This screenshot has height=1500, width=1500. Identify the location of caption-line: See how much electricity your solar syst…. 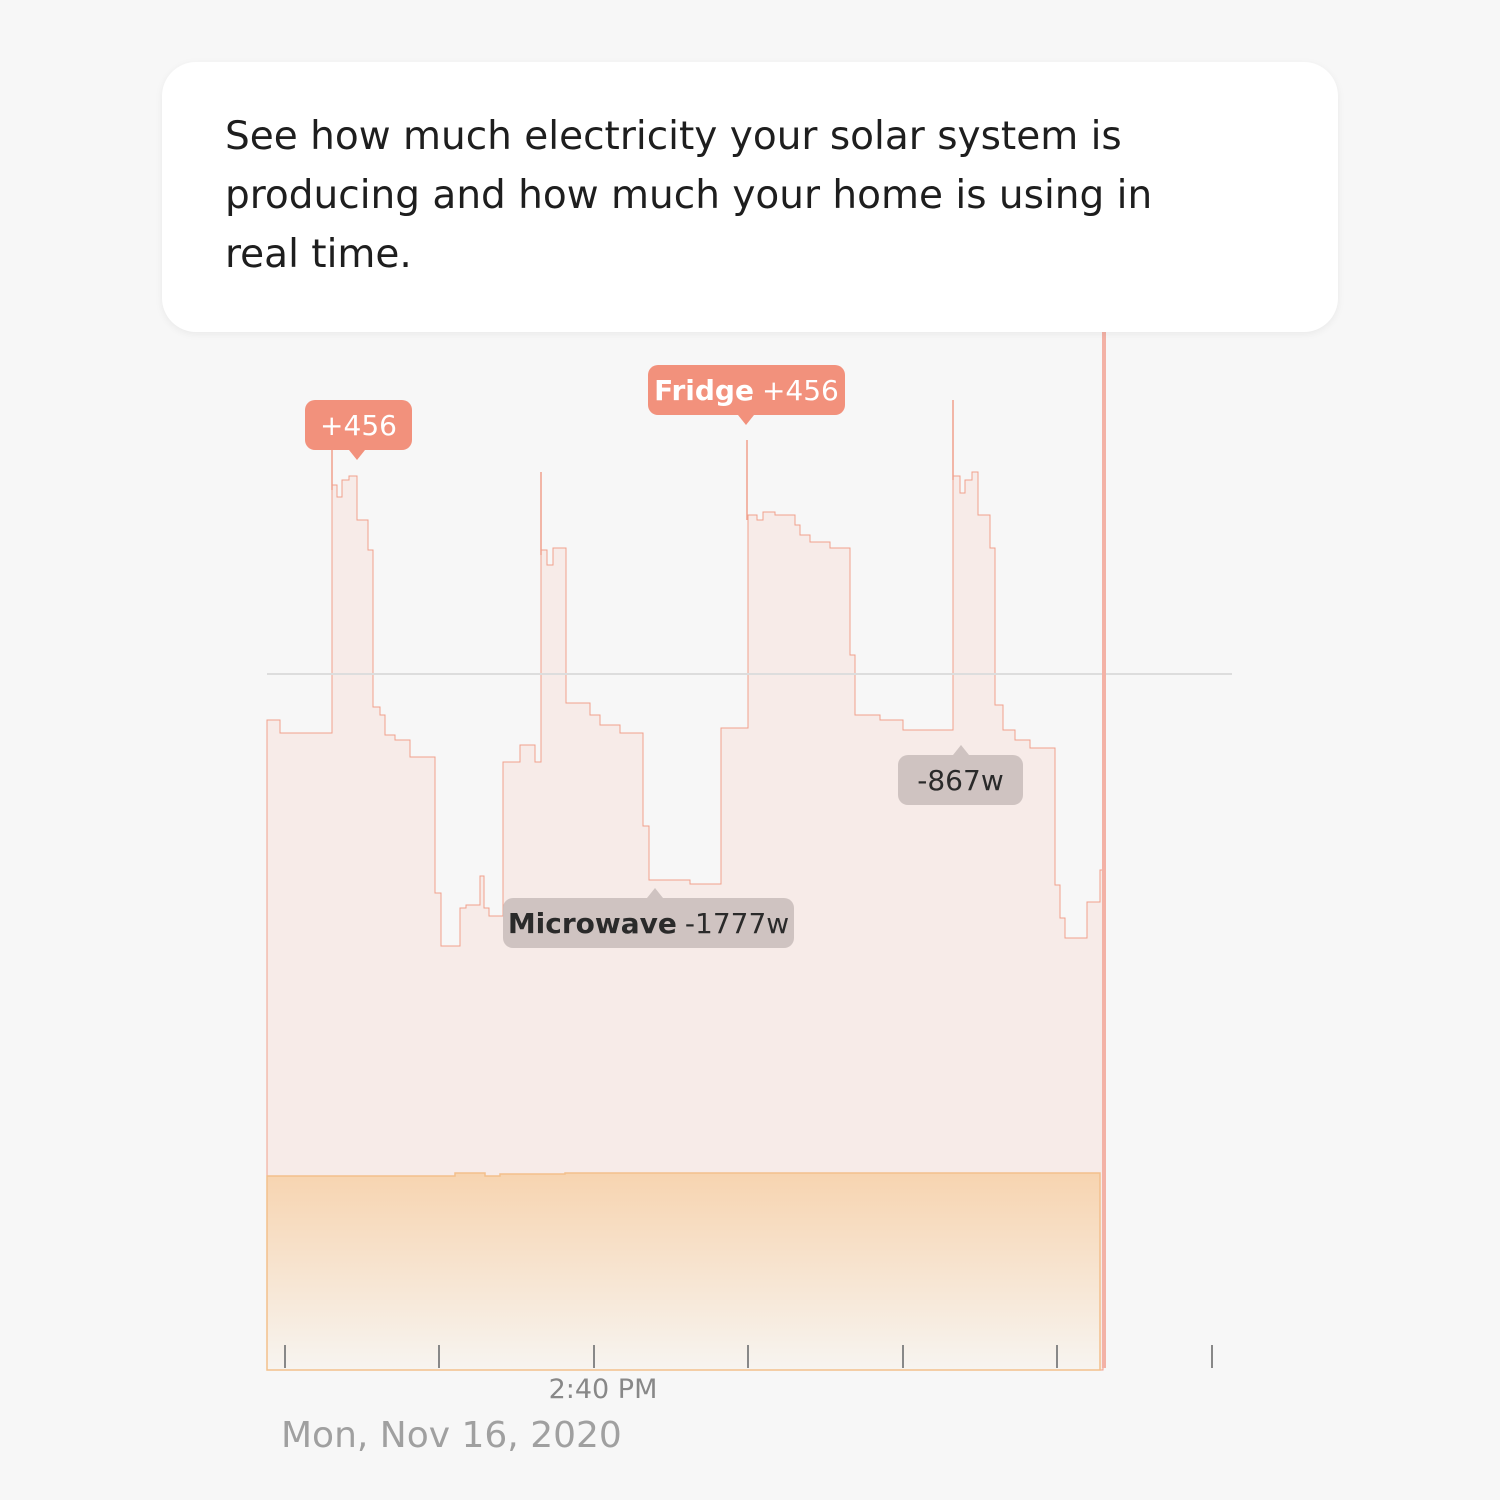
(673, 136).